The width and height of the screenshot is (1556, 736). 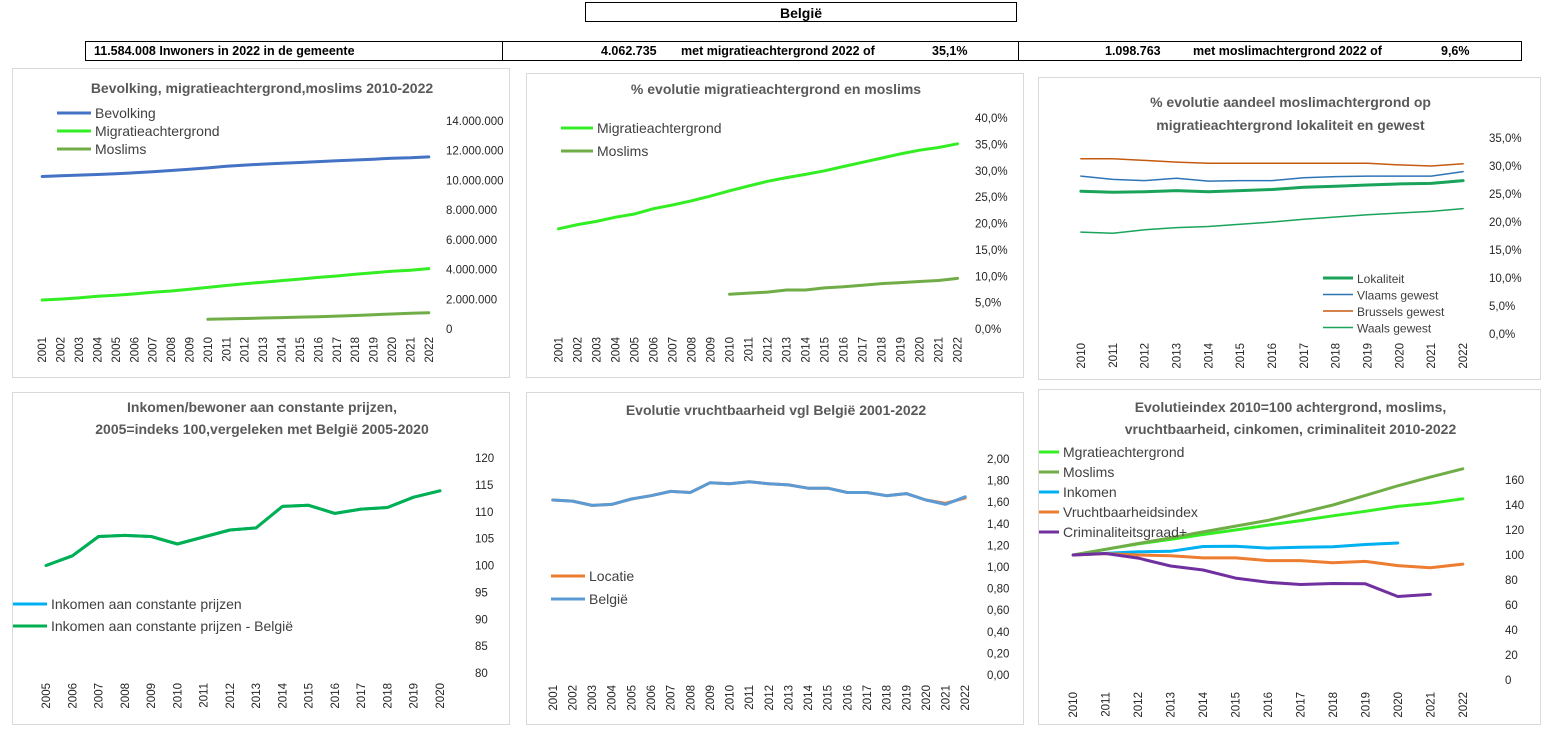 What do you see at coordinates (484, 540) in the screenshot?
I see `y-tick-label: 105` at bounding box center [484, 540].